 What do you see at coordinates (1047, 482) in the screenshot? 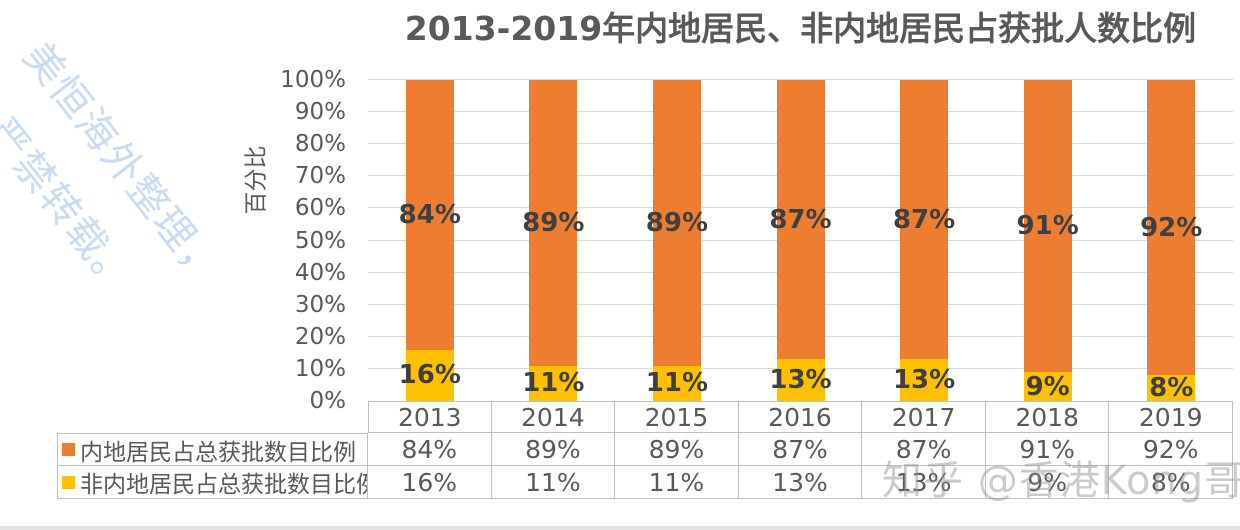
I see `table-value-cell: 9%` at bounding box center [1047, 482].